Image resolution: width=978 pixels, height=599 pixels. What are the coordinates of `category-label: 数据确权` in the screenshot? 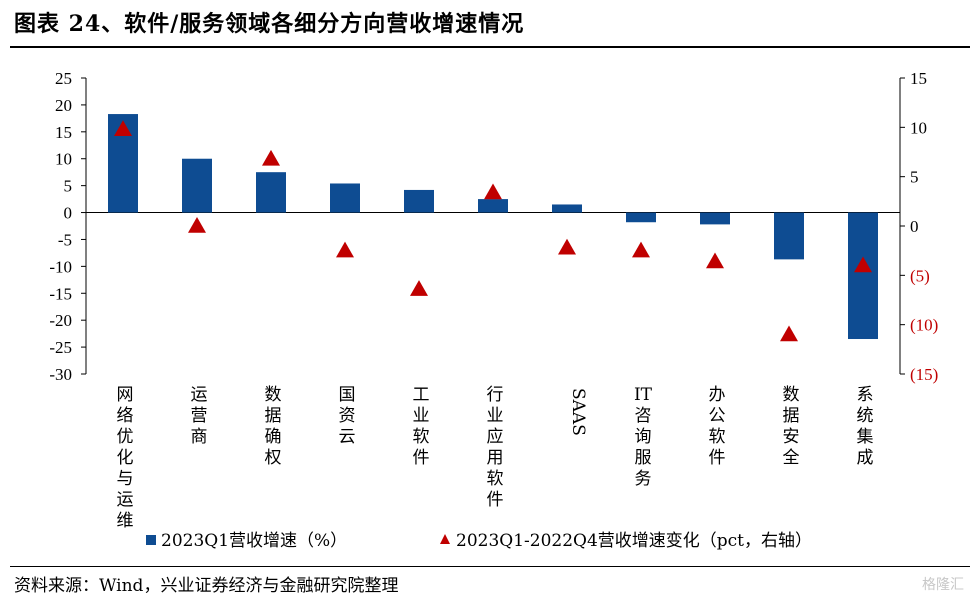 It's located at (273, 426).